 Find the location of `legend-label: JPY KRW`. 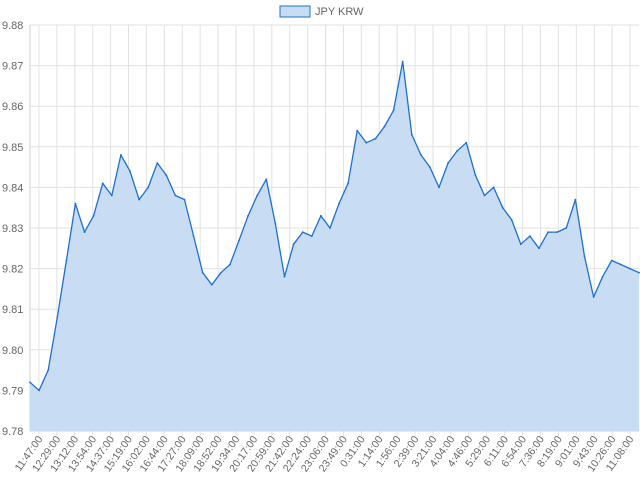

legend-label: JPY KRW is located at coordinates (339, 12).